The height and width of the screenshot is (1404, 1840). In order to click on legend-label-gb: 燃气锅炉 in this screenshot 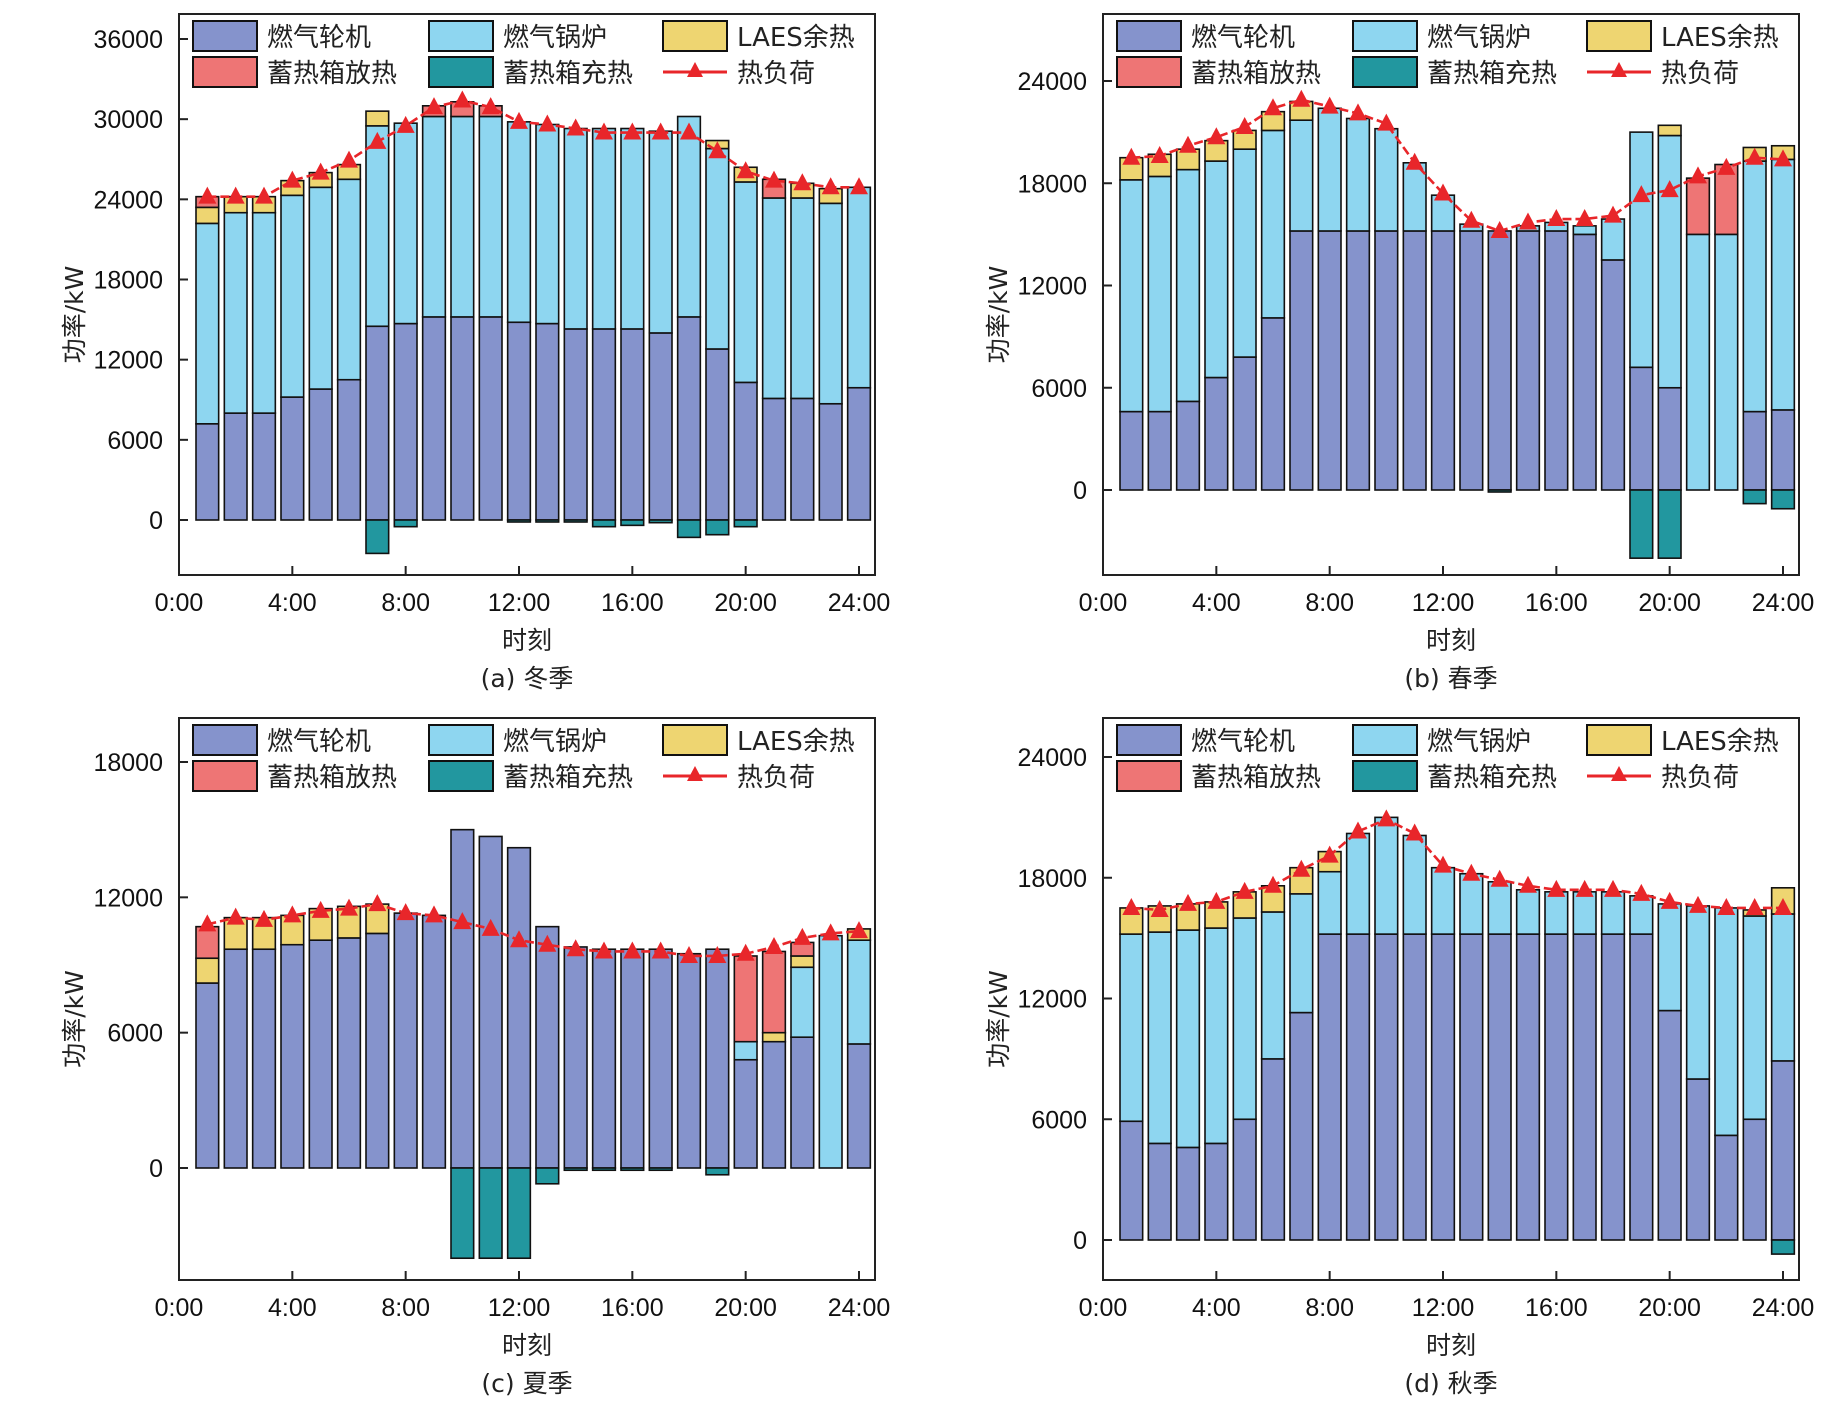, I will do `click(1479, 38)`.